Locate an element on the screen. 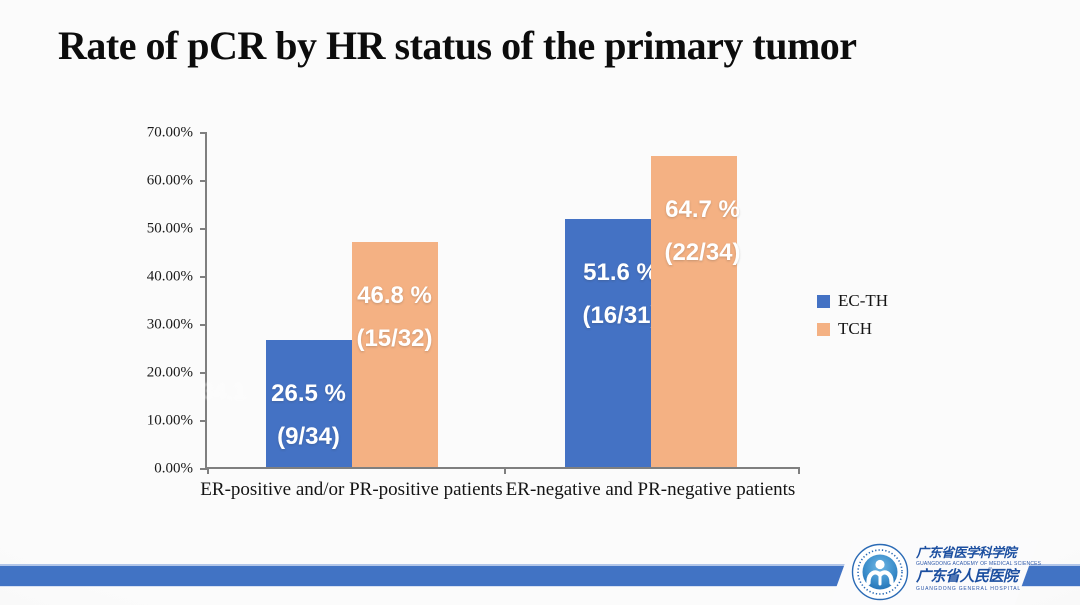 The width and height of the screenshot is (1080, 605). legend-item-tch: TCH is located at coordinates (852, 328).